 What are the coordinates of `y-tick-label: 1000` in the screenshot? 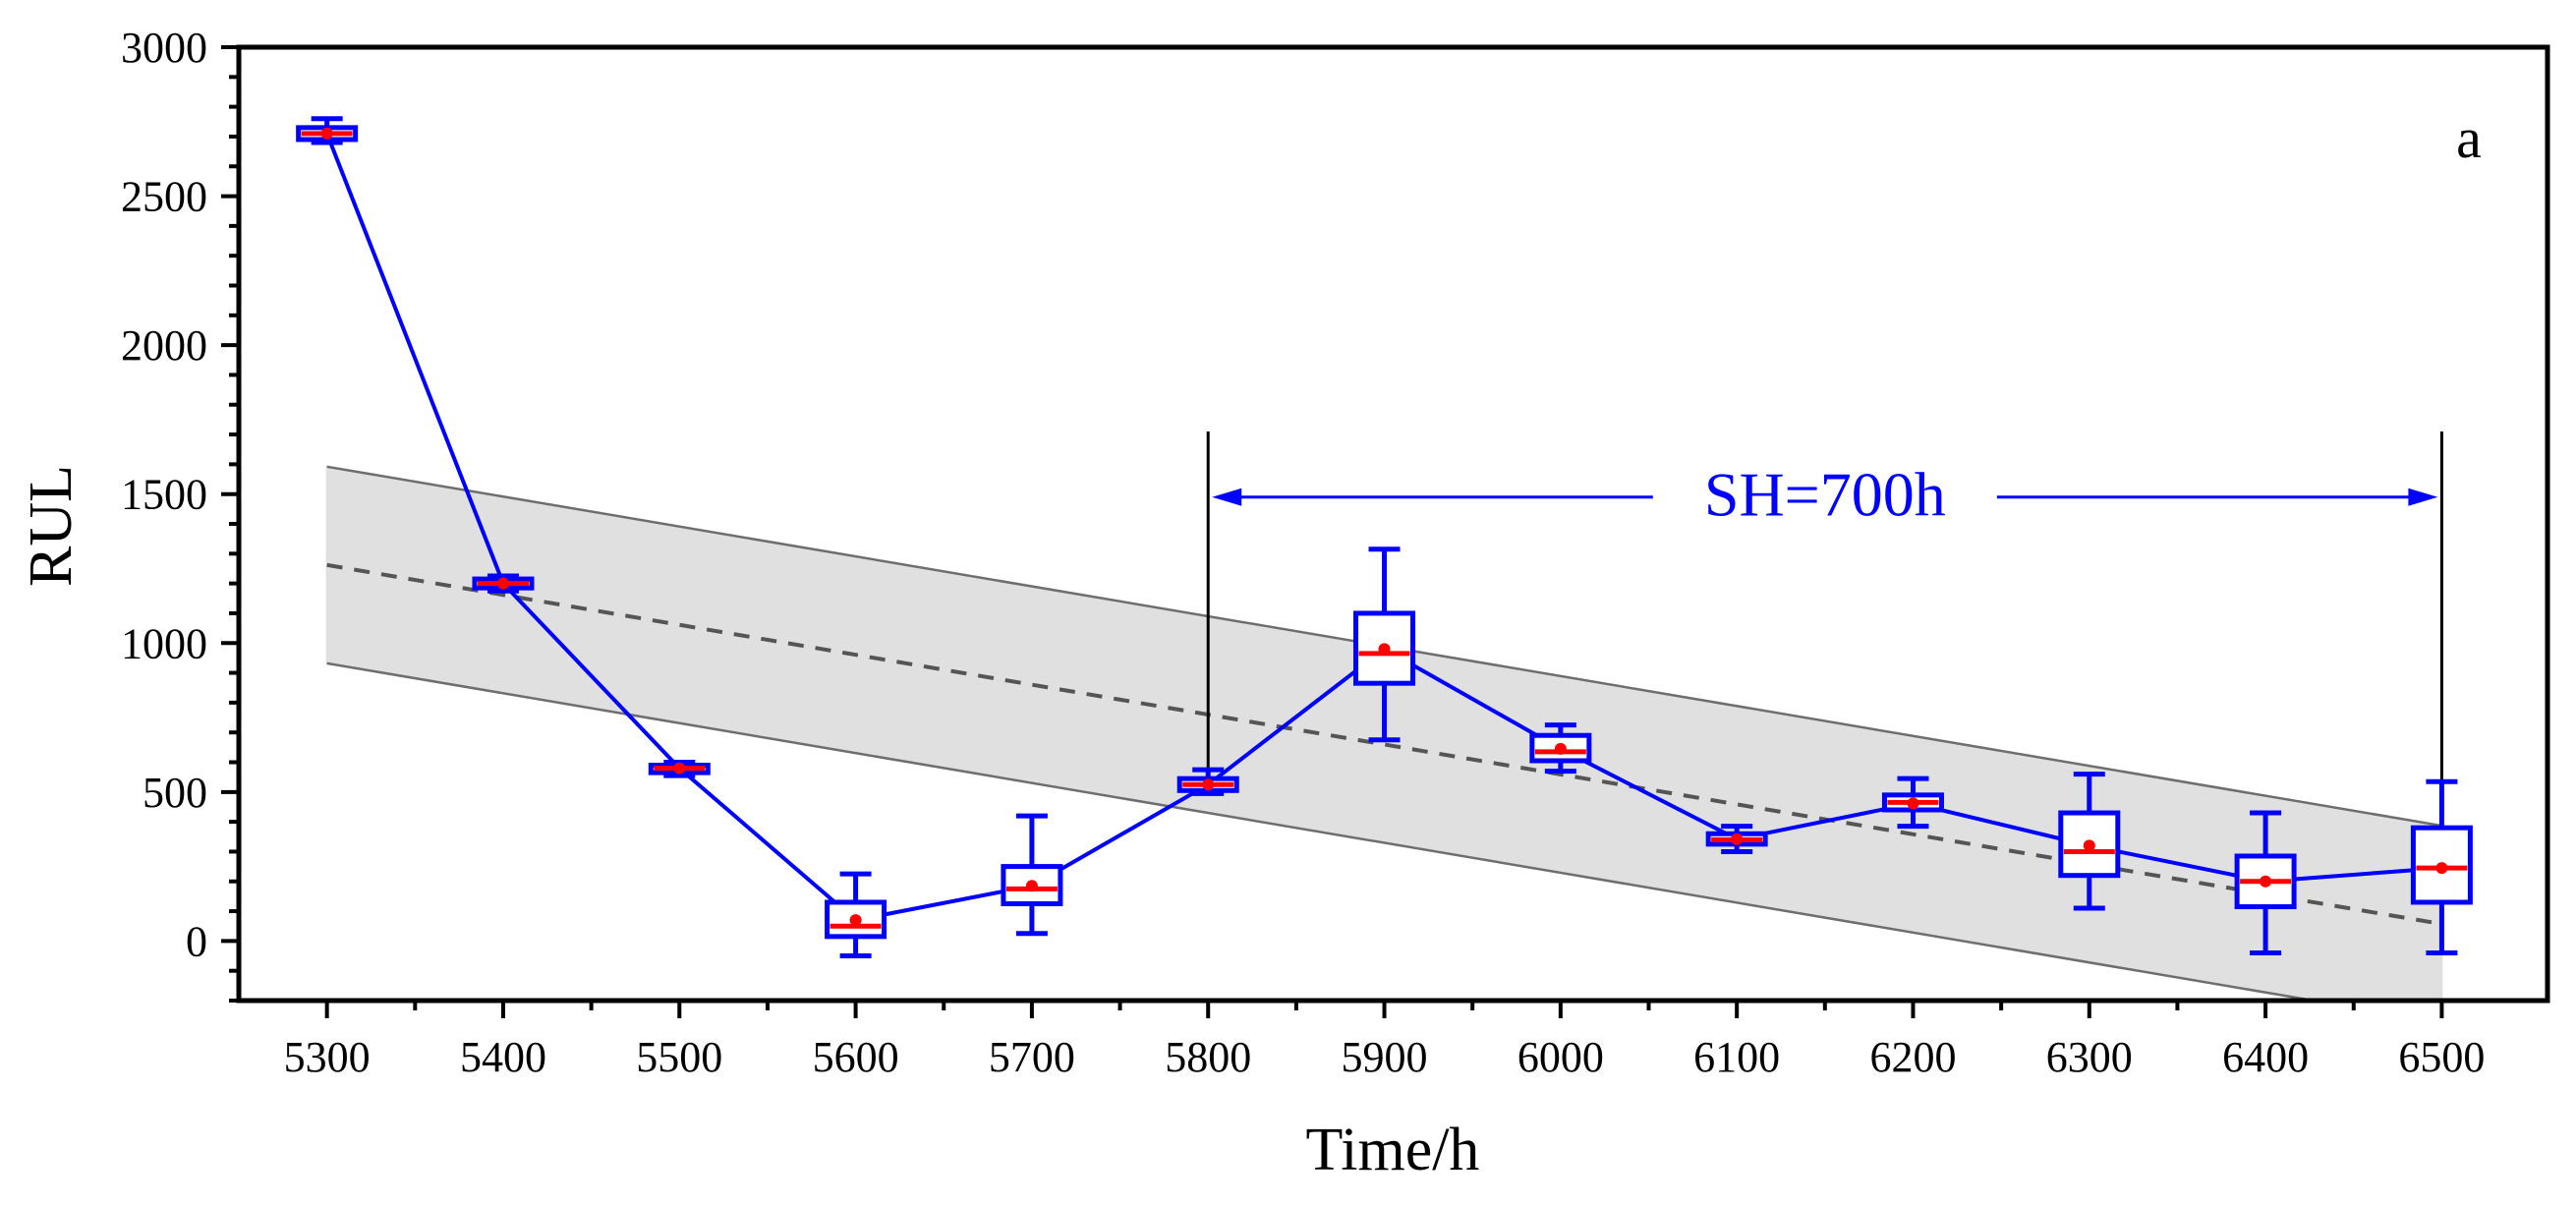 It's located at (164, 643).